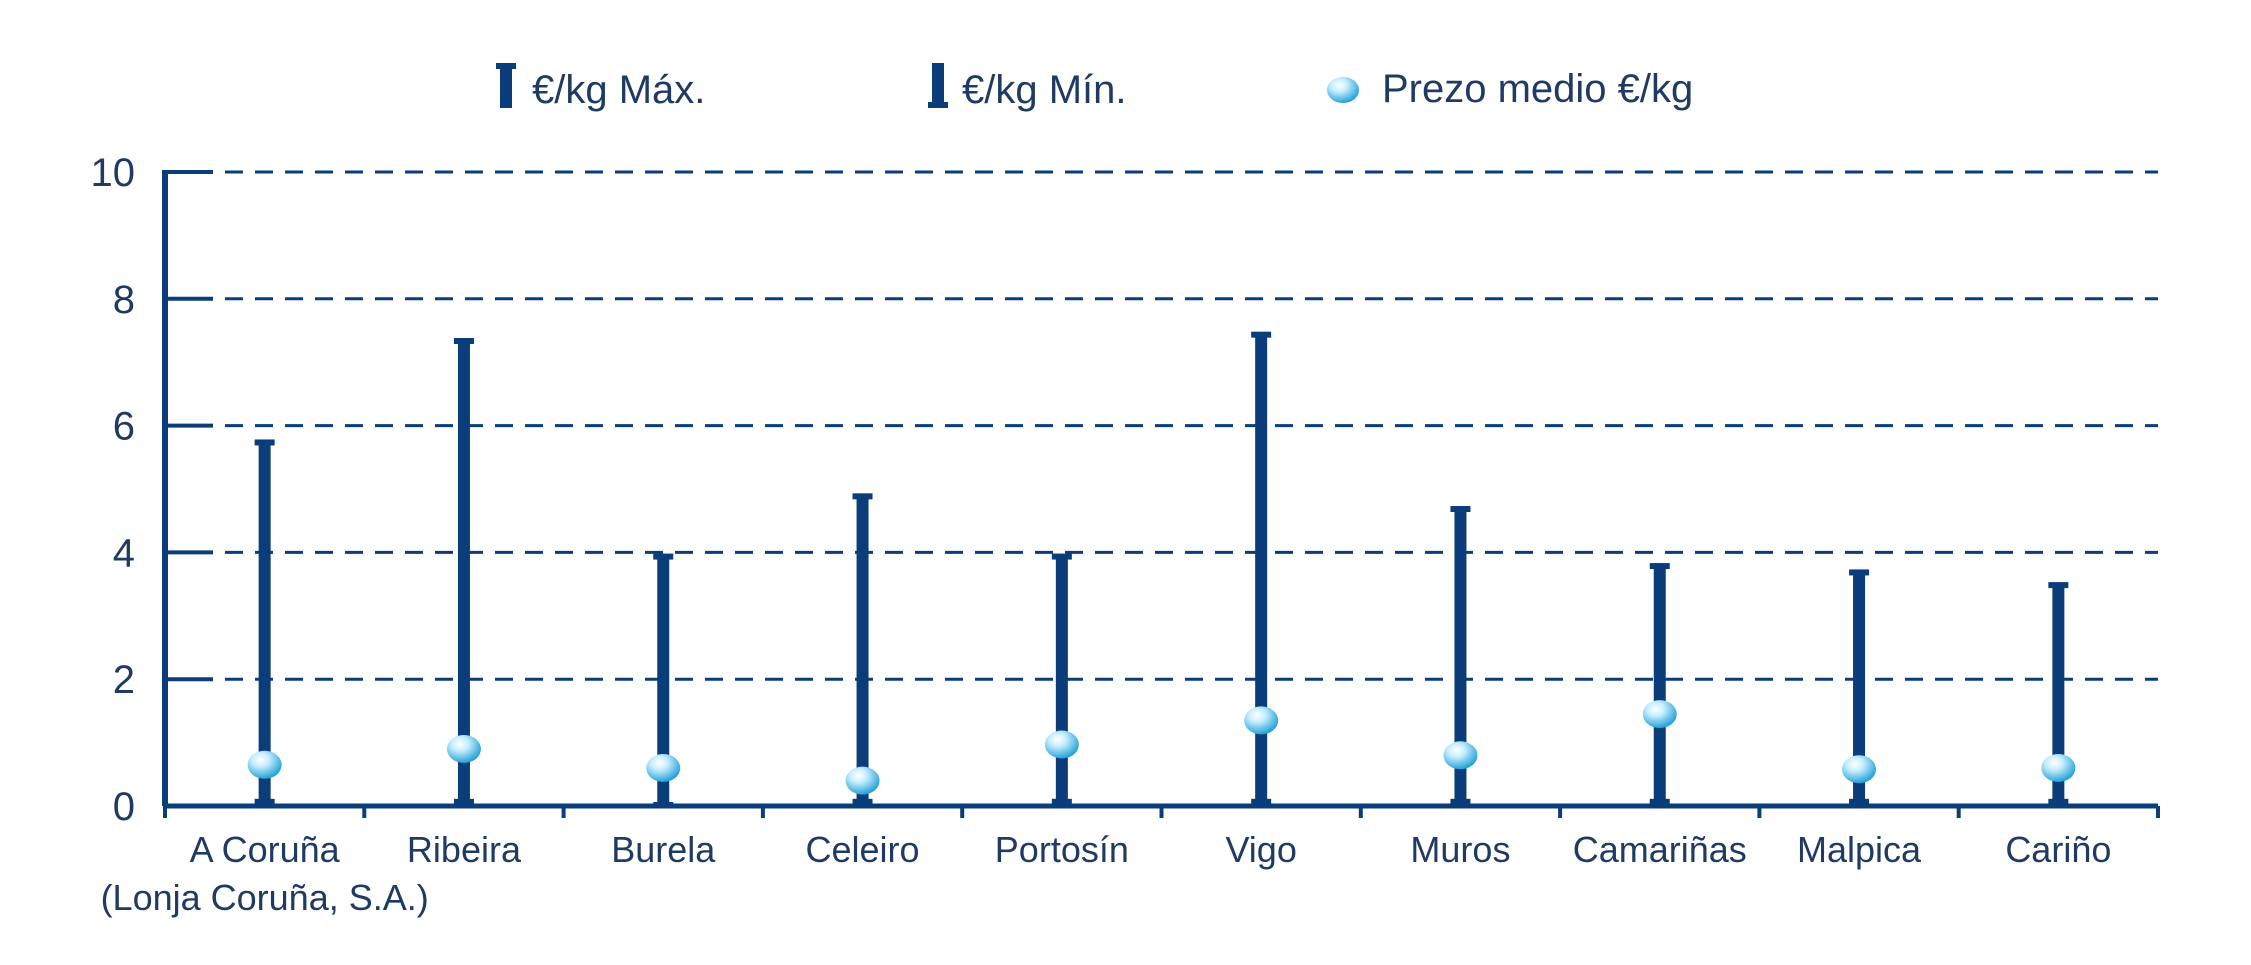  Describe the element at coordinates (618, 90) in the screenshot. I see `legend-max-label: €/kg Máx.` at that location.